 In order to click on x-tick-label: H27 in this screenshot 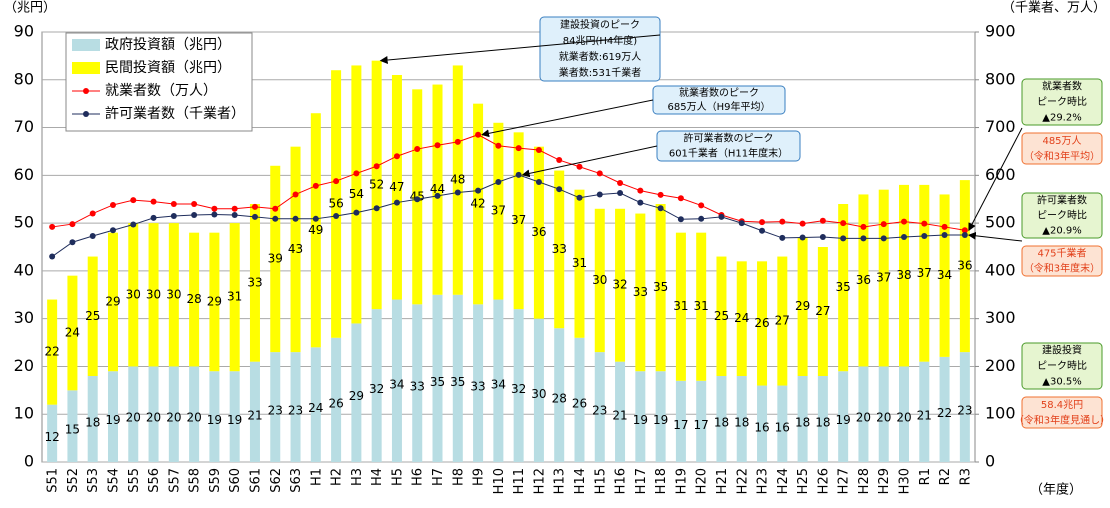, I will do `click(844, 481)`.